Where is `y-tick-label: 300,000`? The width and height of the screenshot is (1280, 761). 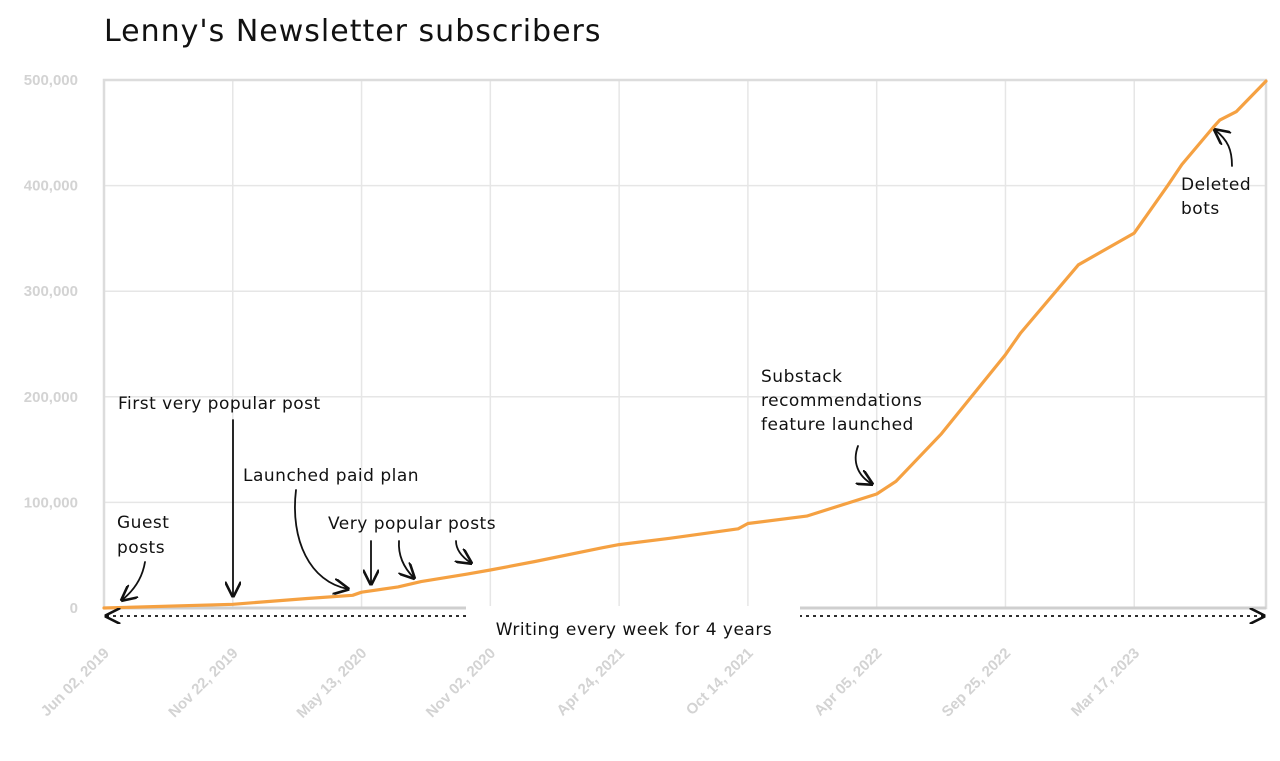 y-tick-label: 300,000 is located at coordinates (51, 291).